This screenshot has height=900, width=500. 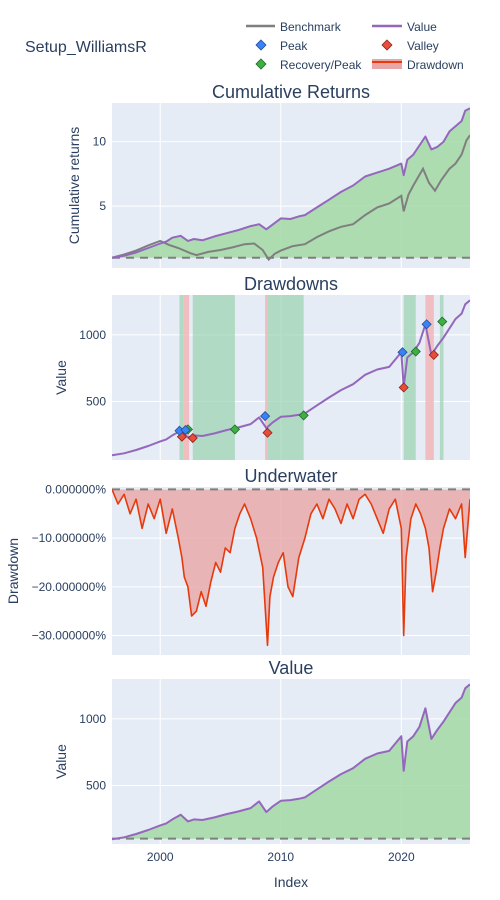 What do you see at coordinates (435, 65) in the screenshot?
I see `legend-drawdown-label: Drawdown` at bounding box center [435, 65].